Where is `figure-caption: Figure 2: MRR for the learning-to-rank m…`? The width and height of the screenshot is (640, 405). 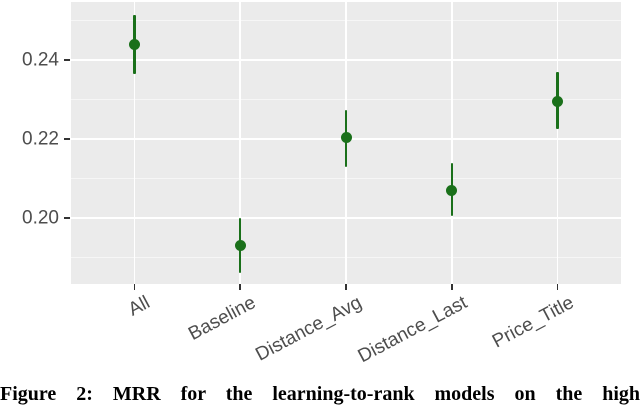
figure-caption: Figure 2: MRR for the learning-to-rank m… is located at coordinates (320, 394).